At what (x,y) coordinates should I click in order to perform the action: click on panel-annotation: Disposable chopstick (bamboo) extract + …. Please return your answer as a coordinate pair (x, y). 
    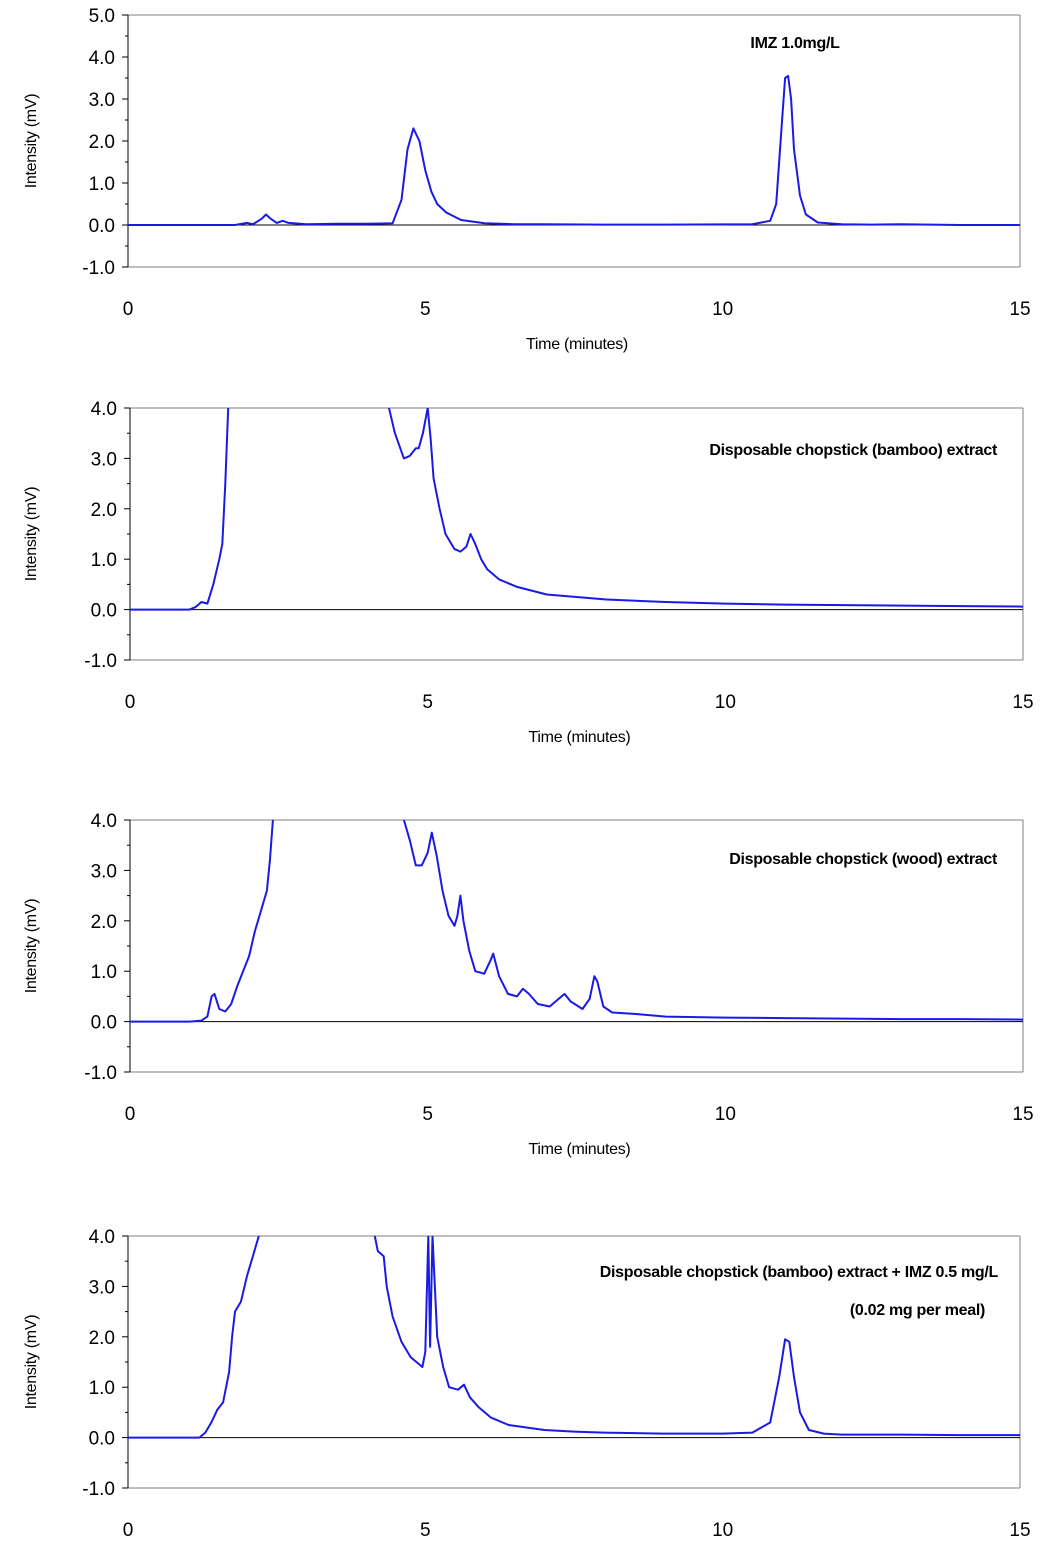
    Looking at the image, I should click on (799, 1272).